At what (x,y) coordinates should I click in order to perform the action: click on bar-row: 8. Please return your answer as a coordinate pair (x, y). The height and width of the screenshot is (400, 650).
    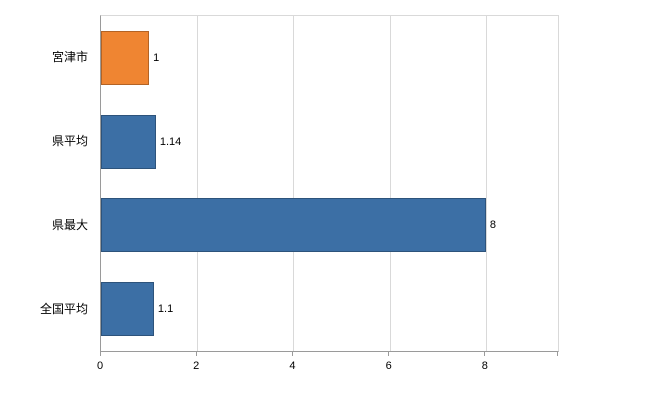
    Looking at the image, I should click on (329, 226).